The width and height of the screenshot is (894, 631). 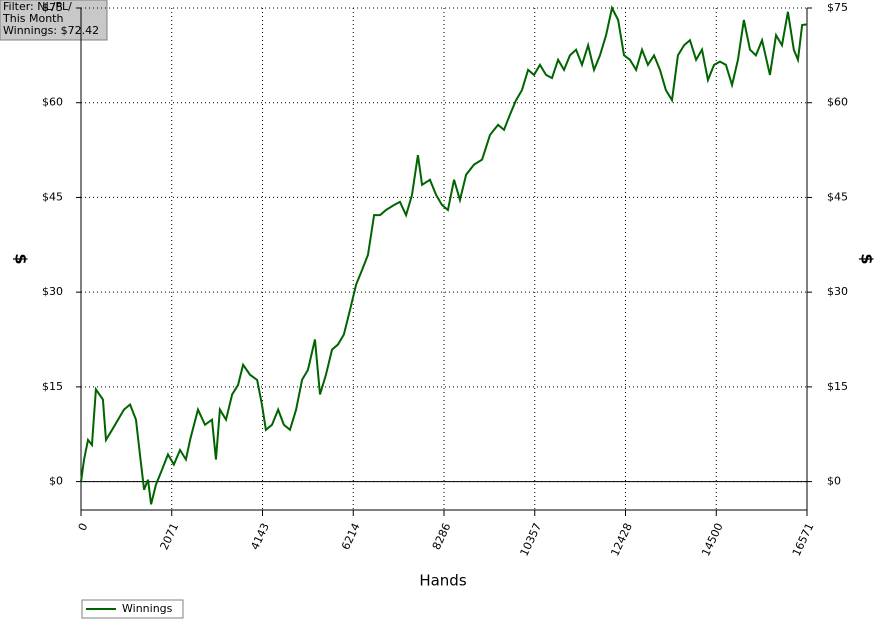 I want to click on x-tick-label: 8286, so click(x=442, y=536).